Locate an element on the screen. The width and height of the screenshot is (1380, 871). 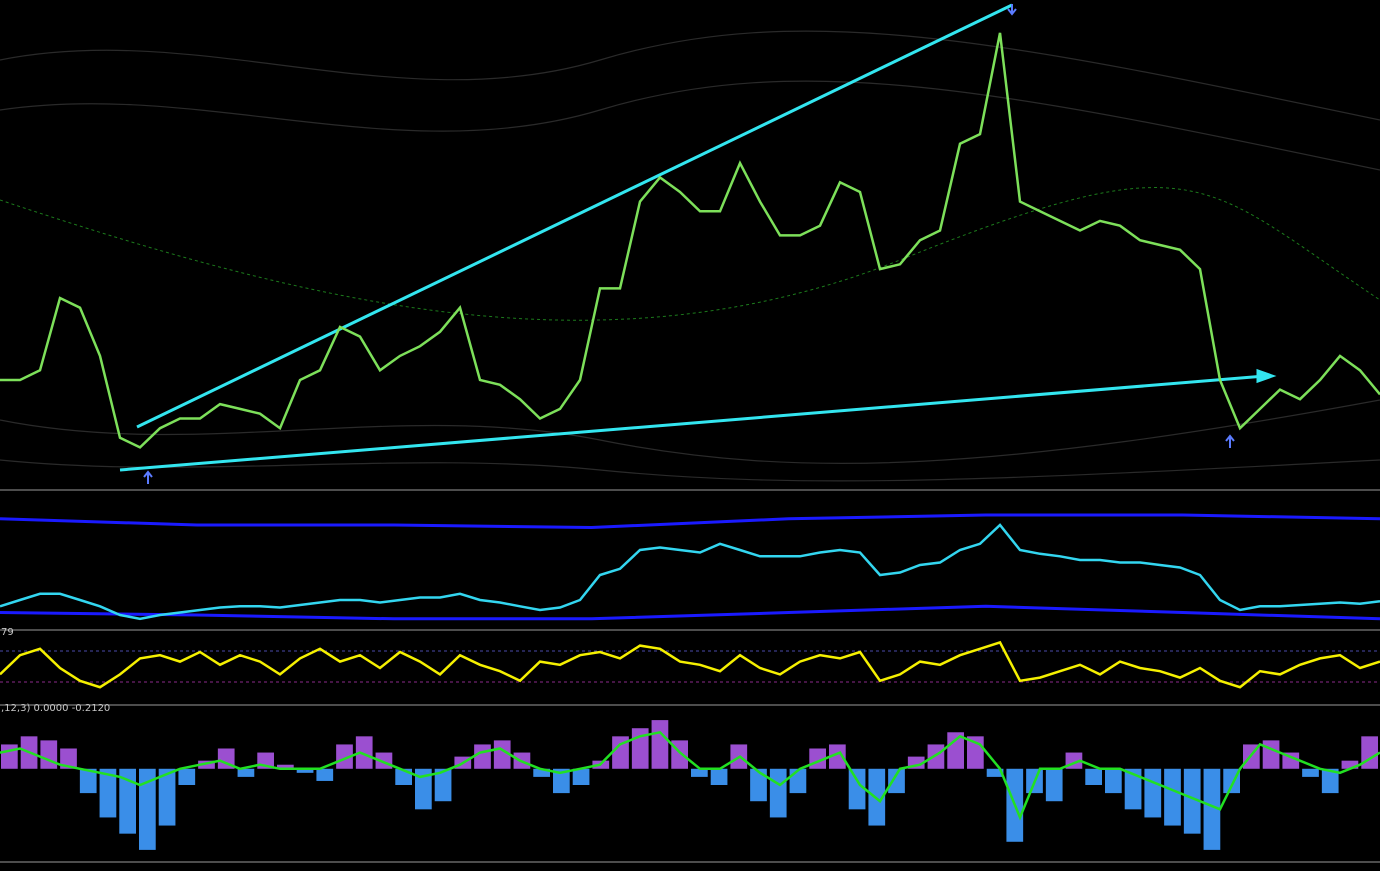
arrow-head is located at coordinates (1266, 376).